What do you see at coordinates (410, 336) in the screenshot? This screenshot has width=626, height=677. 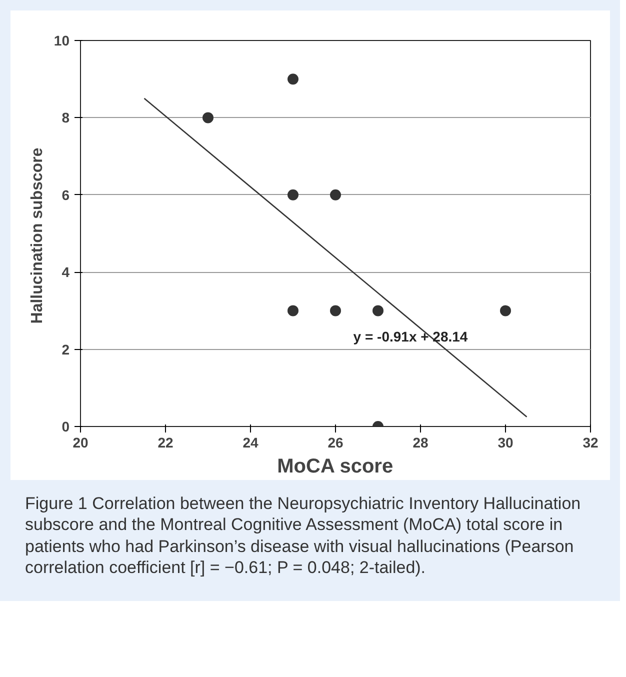 I see `annotation: y = -0.91x + 28.14` at bounding box center [410, 336].